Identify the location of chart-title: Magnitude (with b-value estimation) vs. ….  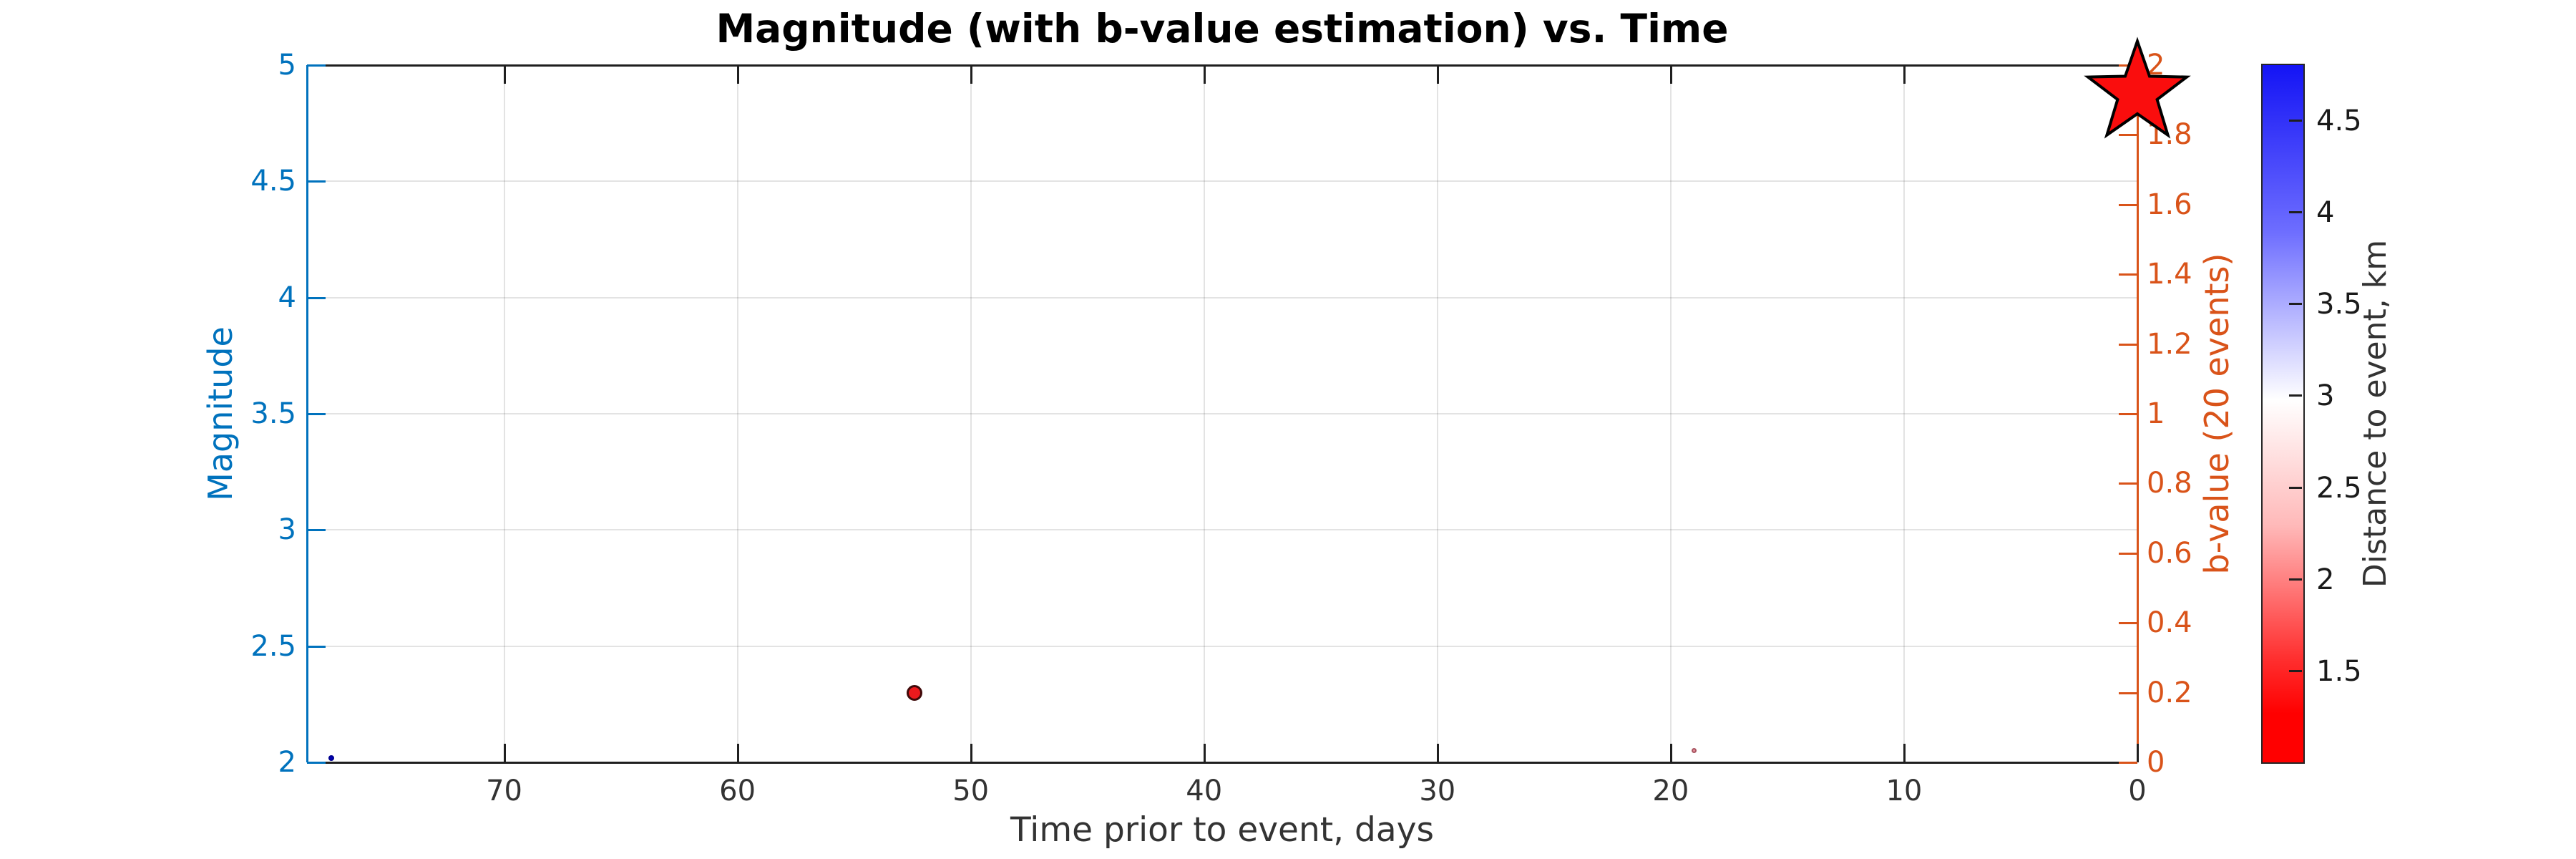
(1222, 29).